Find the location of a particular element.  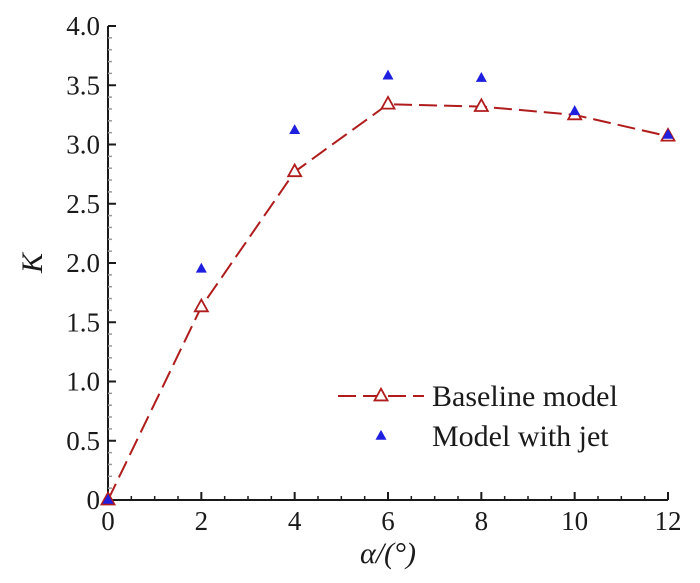

y-tick-label: 3.0 is located at coordinates (83, 145).